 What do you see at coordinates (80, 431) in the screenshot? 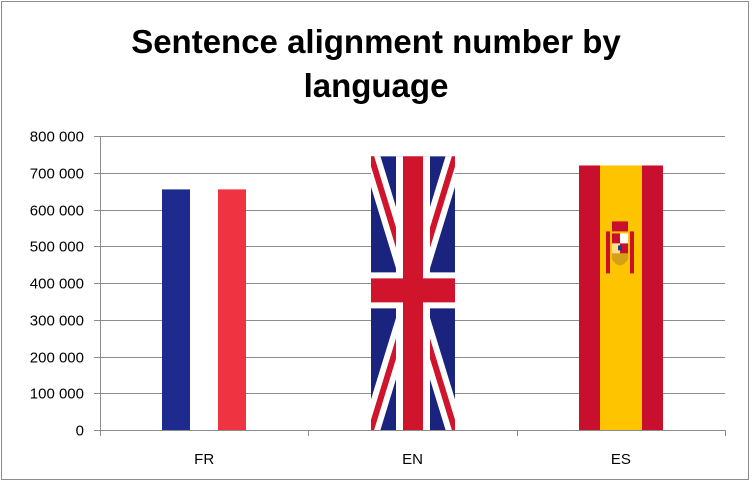
I see `y-tick-label-0: 0` at bounding box center [80, 431].